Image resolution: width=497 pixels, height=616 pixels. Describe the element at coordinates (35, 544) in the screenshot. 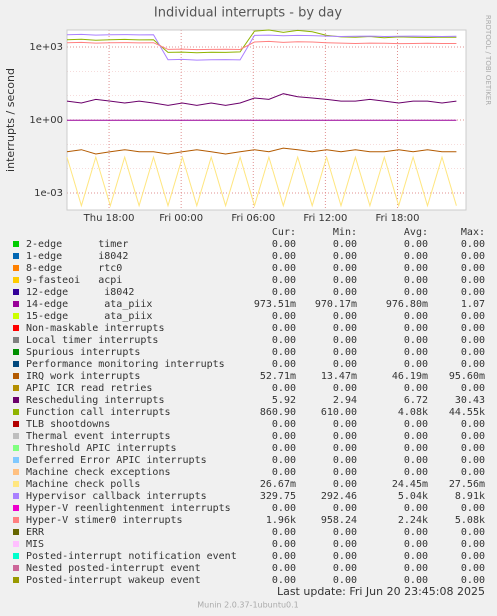

I see `legend-name: MIS` at that location.